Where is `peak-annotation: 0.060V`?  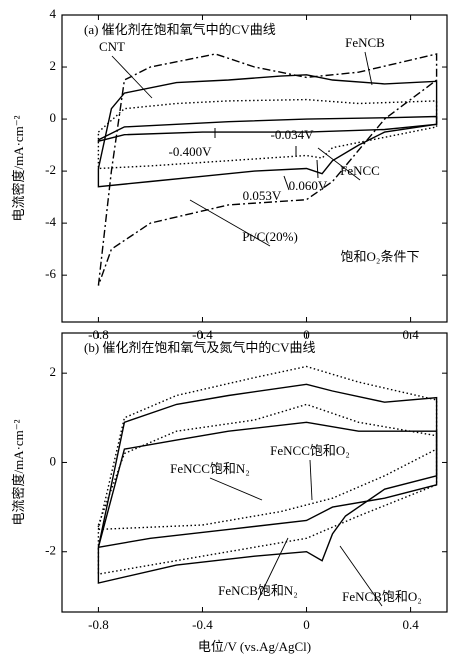 peak-annotation: 0.060V is located at coordinates (308, 185).